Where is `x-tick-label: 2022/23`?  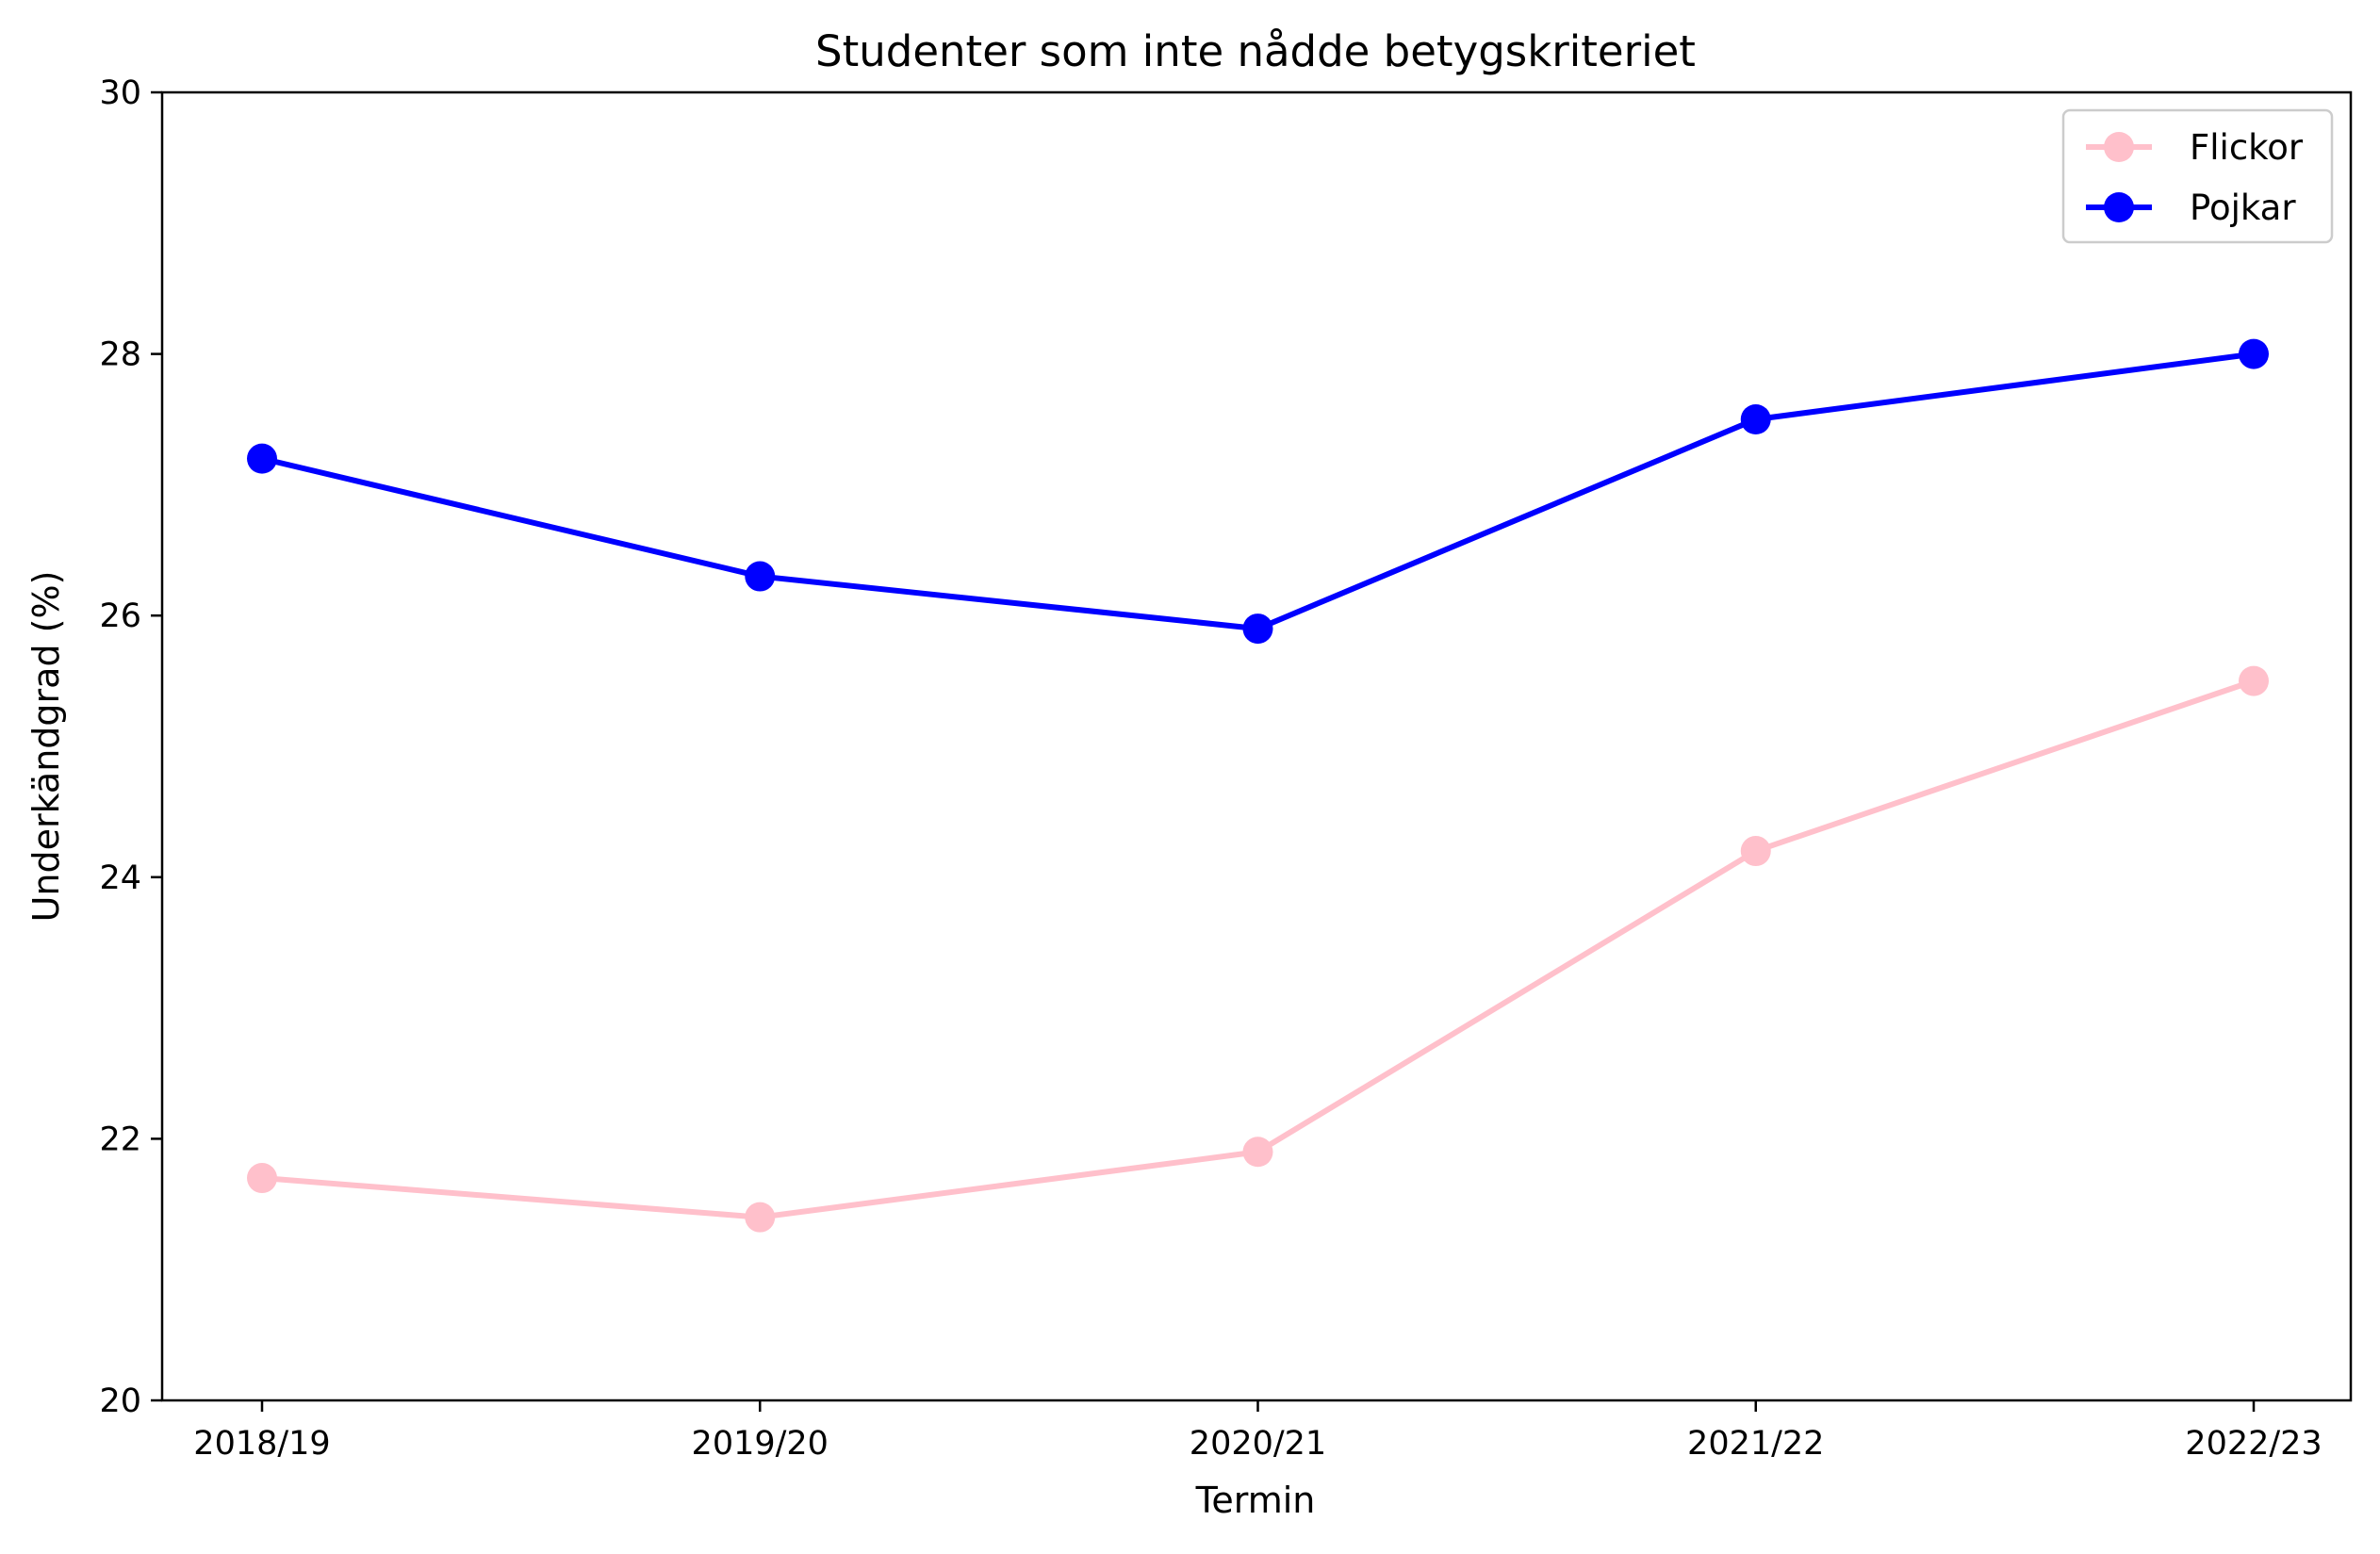
x-tick-label: 2022/23 is located at coordinates (2253, 1444).